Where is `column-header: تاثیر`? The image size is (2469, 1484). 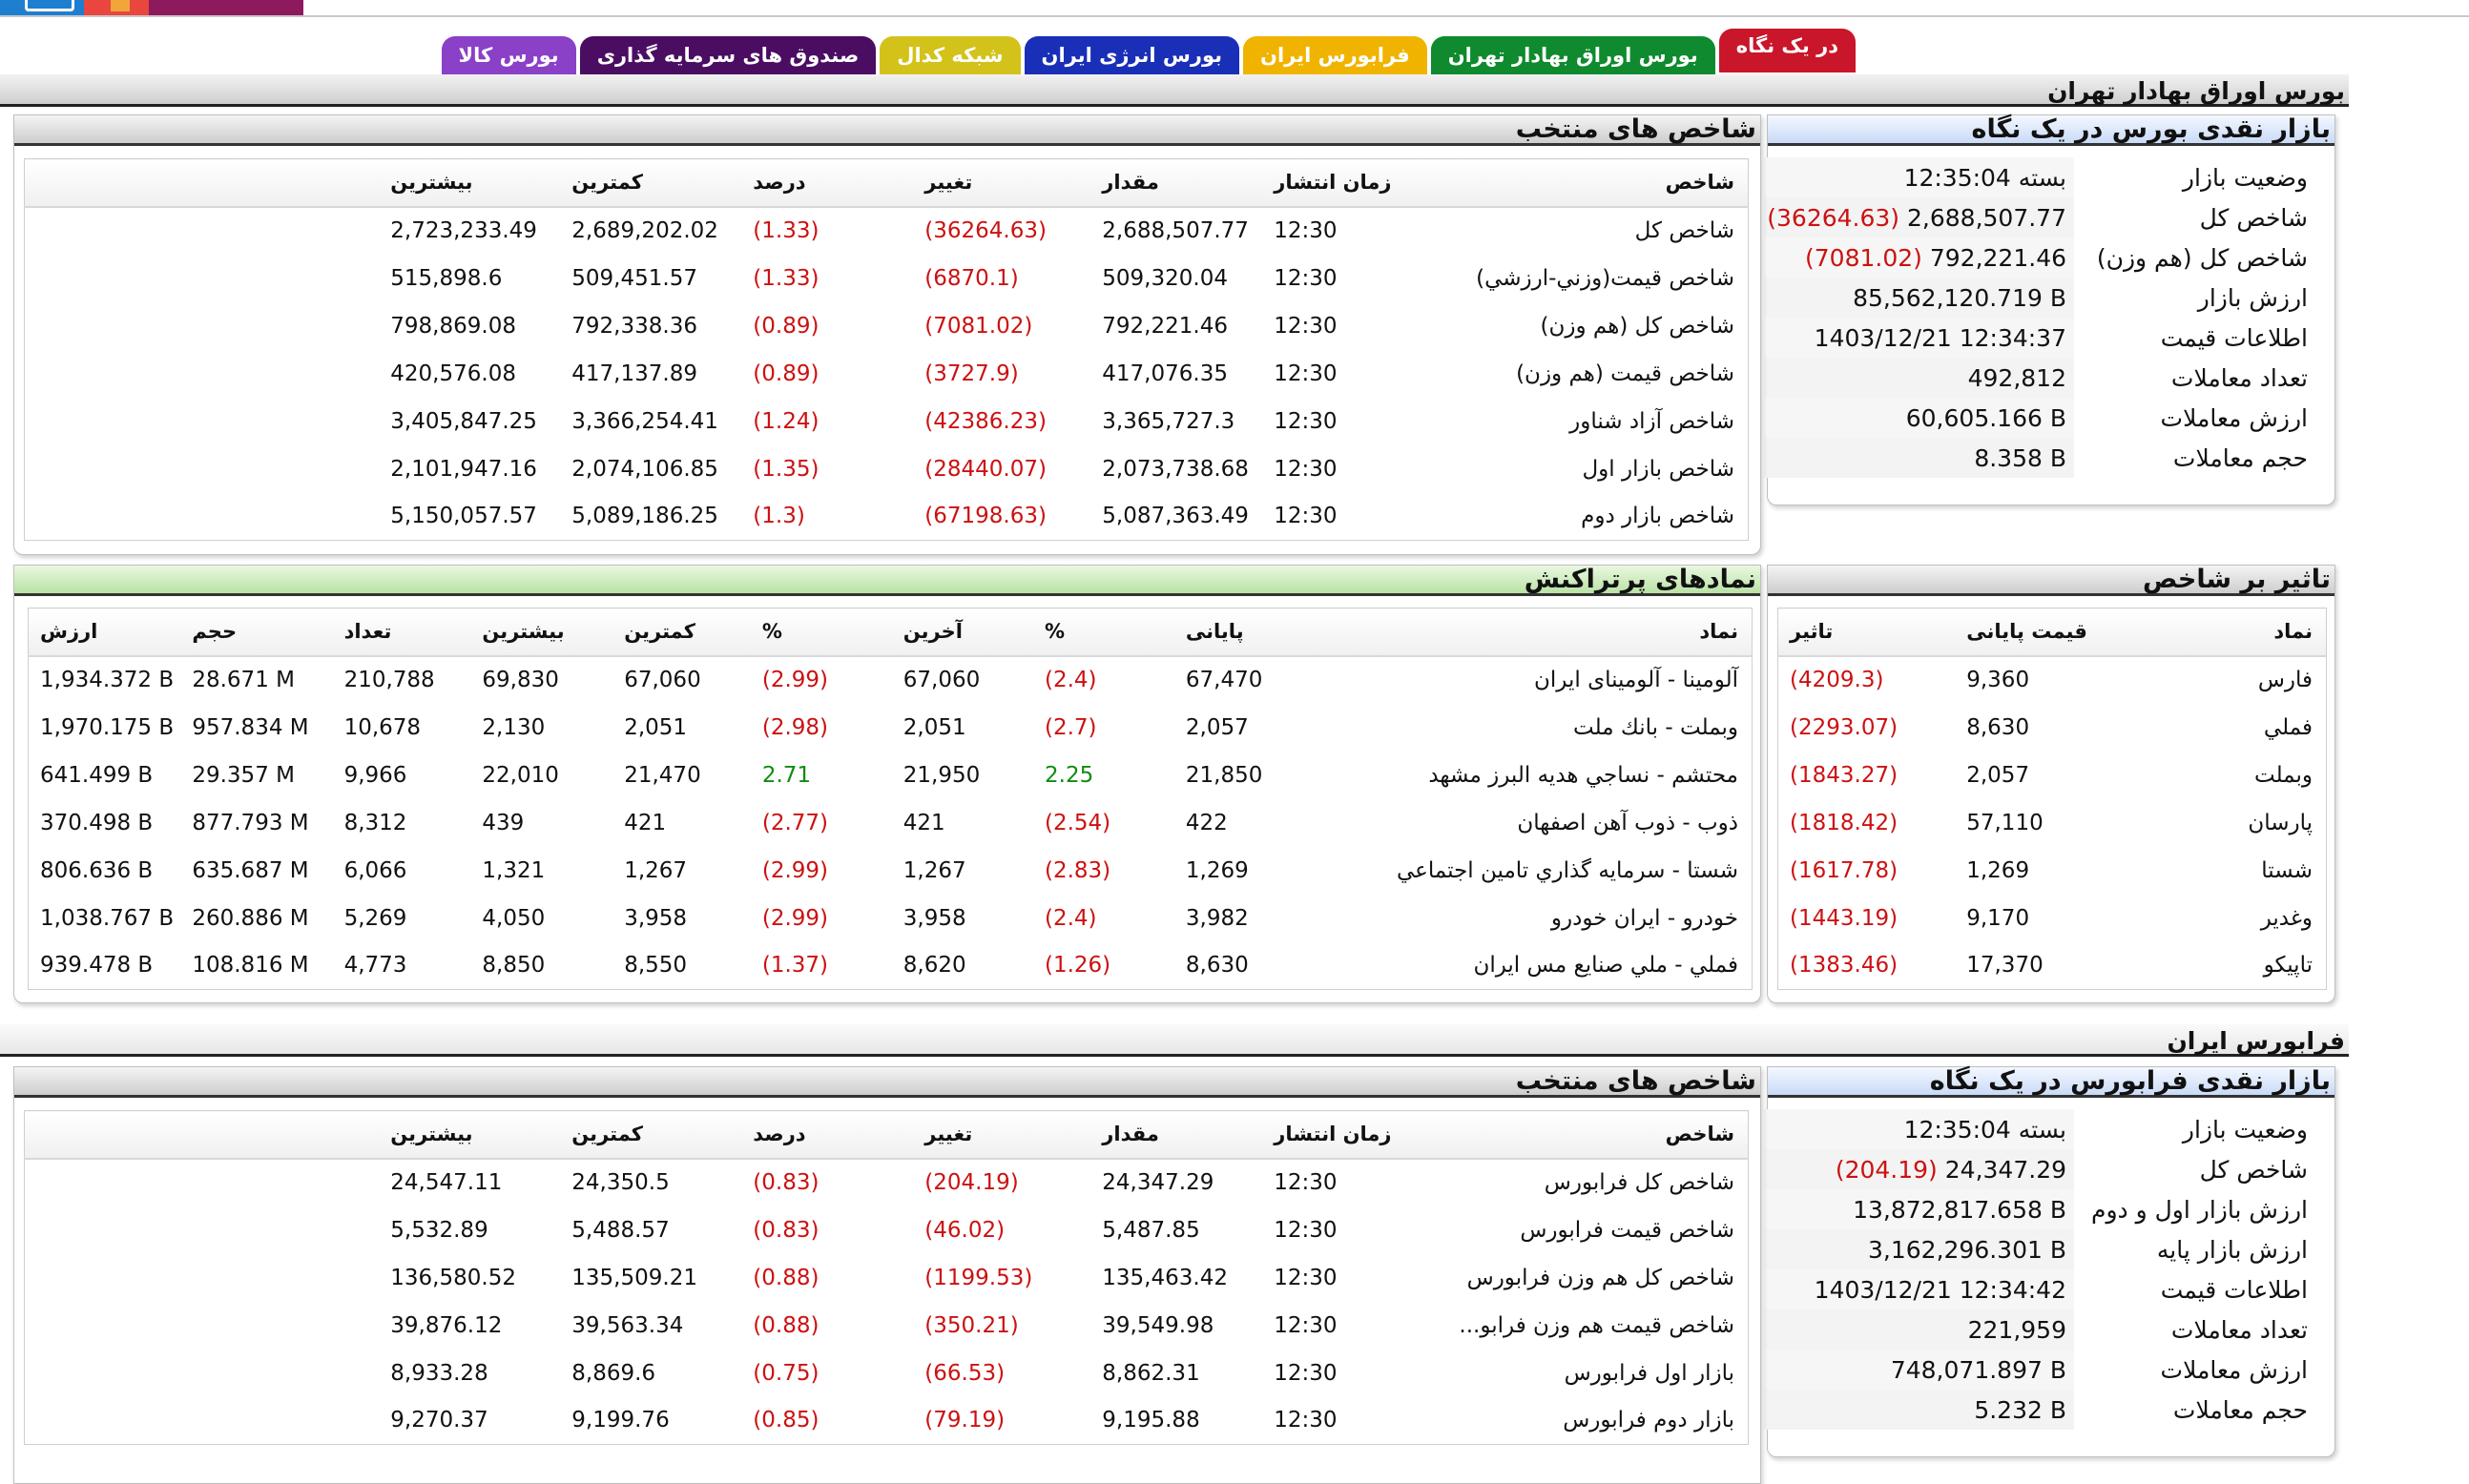 column-header: تاثیر is located at coordinates (1867, 632).